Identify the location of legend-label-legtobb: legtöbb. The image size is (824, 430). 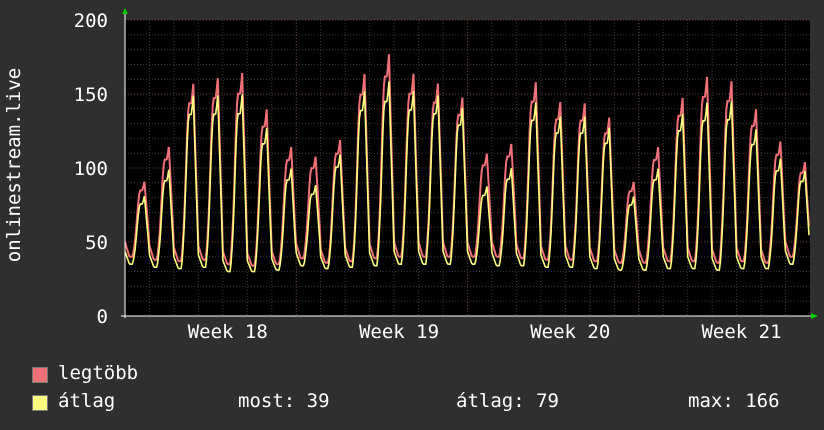
(98, 373).